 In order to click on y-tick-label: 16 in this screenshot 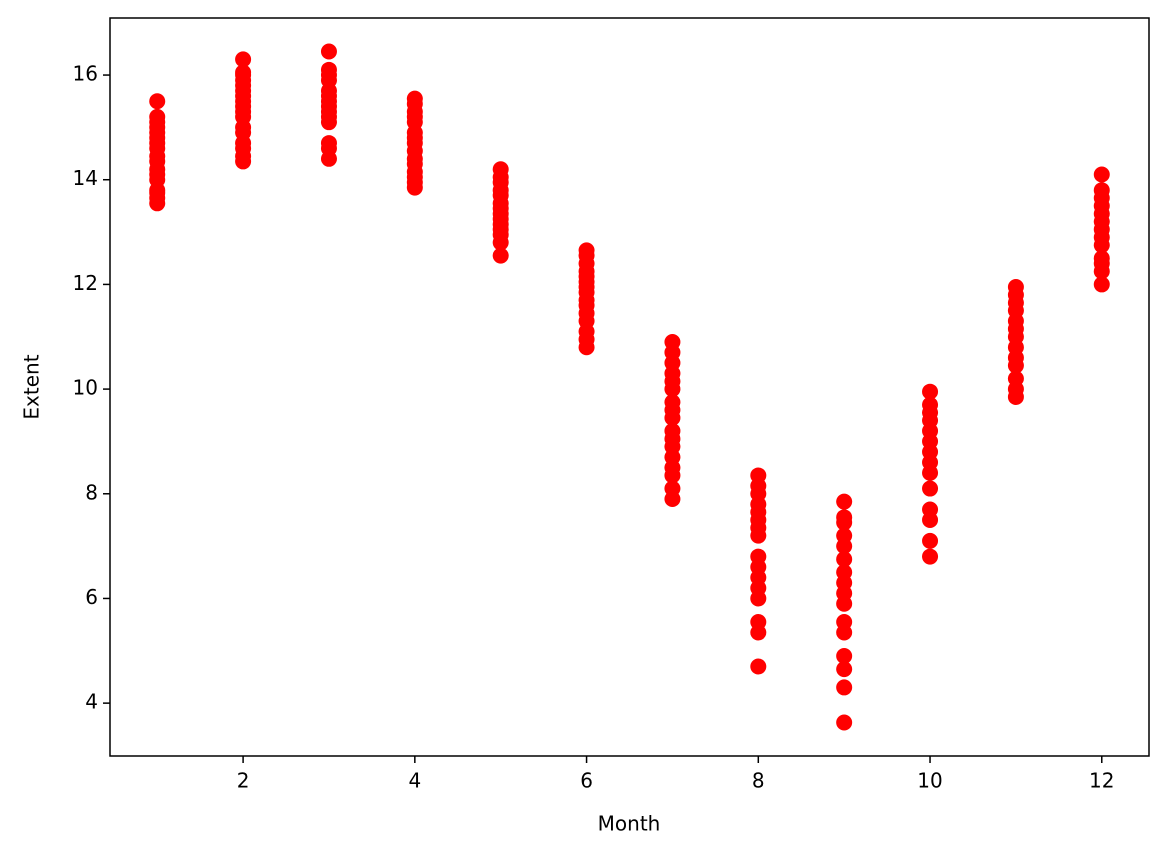, I will do `click(85, 74)`.